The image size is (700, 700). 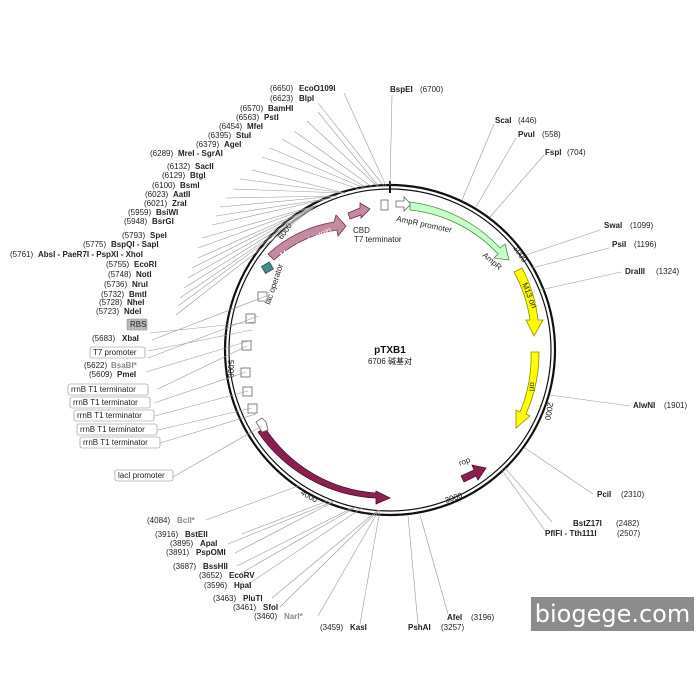 I want to click on plasmid-length: 6706 碱基对, so click(x=390, y=361).